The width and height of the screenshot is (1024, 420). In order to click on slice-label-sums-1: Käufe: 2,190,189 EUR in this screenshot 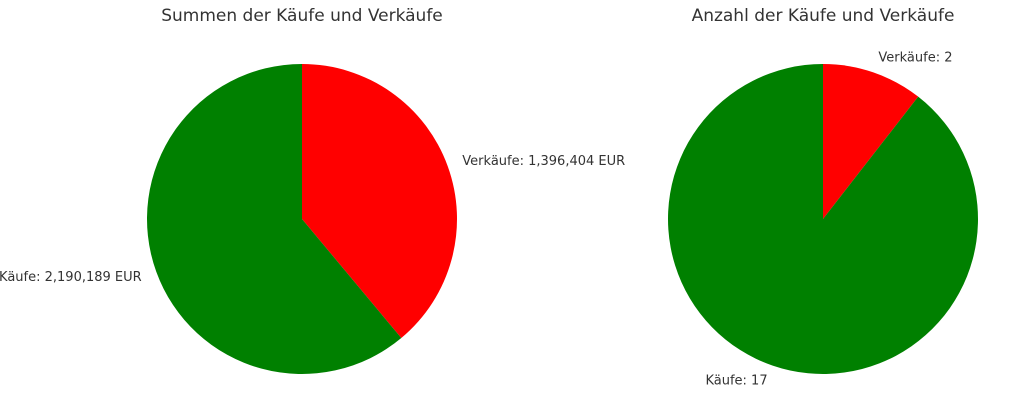, I will do `click(71, 277)`.